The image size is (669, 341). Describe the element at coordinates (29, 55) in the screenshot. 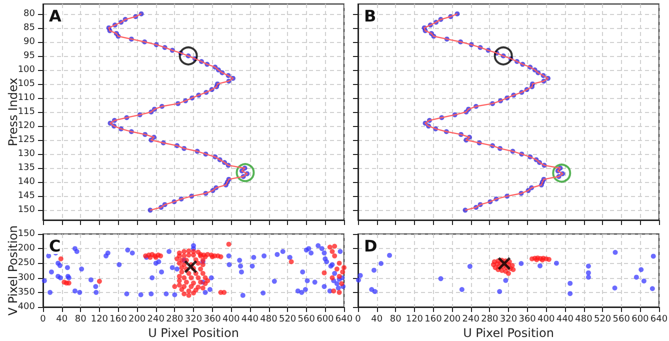

I see `y-tick-label: 95` at that location.